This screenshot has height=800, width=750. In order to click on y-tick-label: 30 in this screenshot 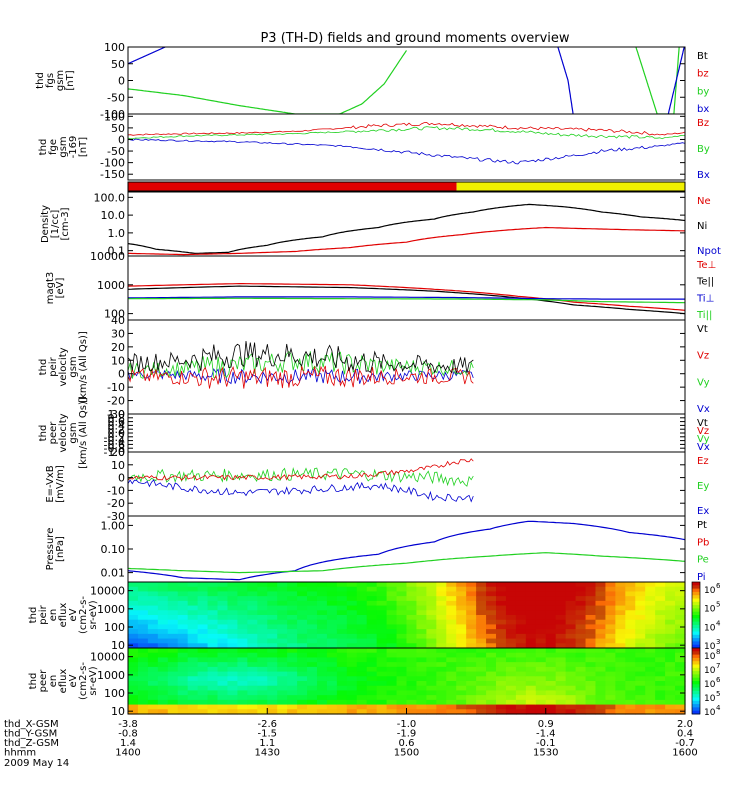, I will do `click(118, 333)`.